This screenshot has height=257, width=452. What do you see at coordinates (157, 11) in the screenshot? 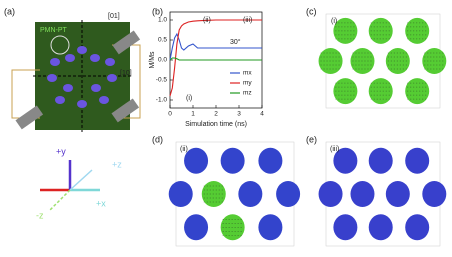
I see `panel-label: (b)` at bounding box center [157, 11].